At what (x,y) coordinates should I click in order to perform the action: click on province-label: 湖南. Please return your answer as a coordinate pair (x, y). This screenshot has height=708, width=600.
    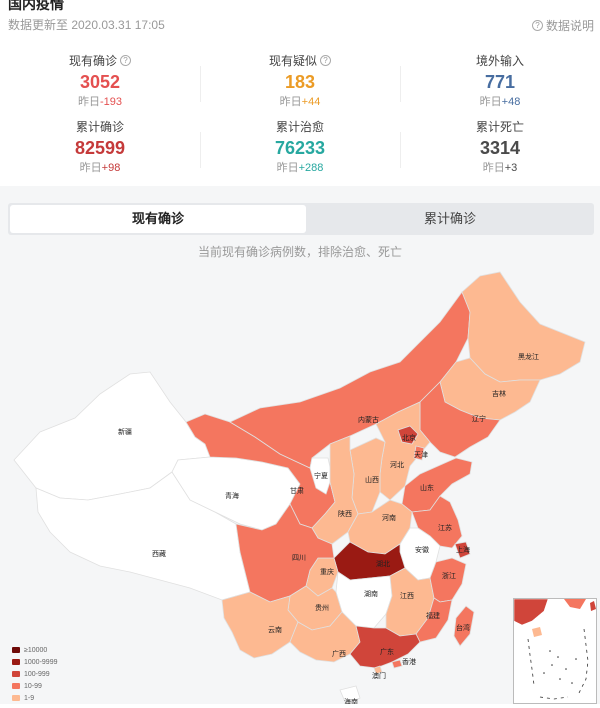
    Looking at the image, I should click on (371, 593).